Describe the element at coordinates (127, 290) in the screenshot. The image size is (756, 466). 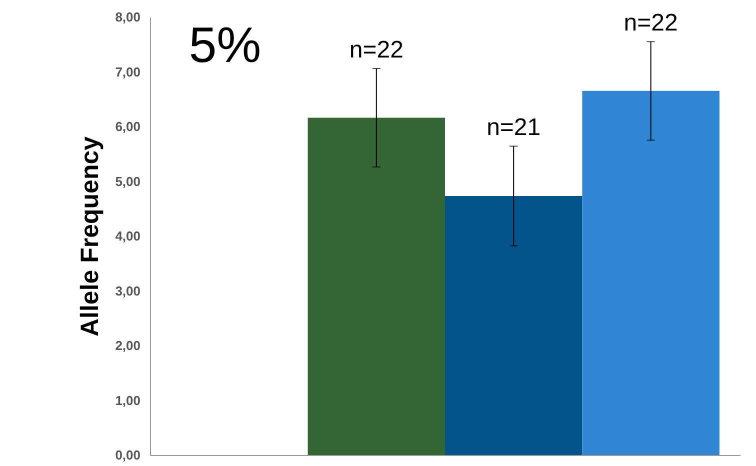
I see `y-tick-label: 3,00` at that location.